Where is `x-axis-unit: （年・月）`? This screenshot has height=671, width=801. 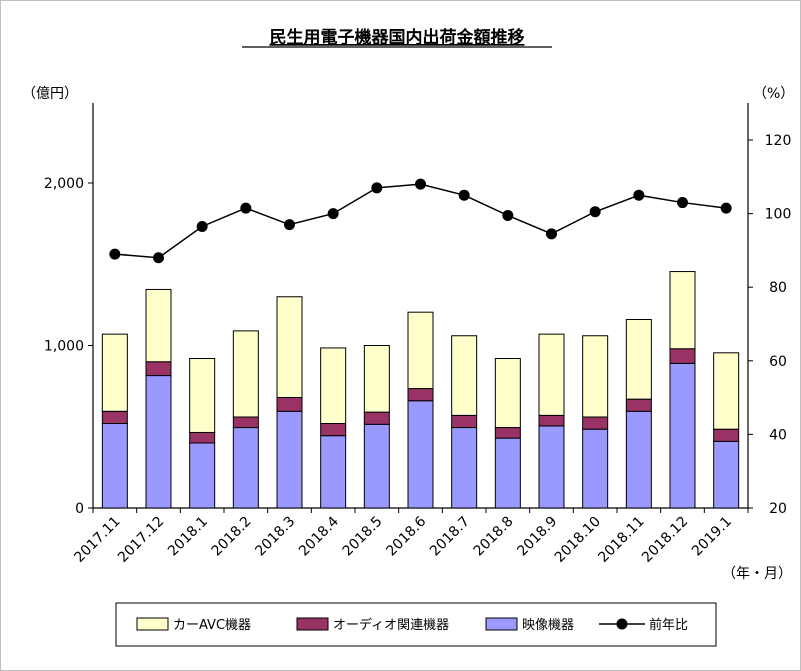
x-axis-unit: （年・月） is located at coordinates (757, 574).